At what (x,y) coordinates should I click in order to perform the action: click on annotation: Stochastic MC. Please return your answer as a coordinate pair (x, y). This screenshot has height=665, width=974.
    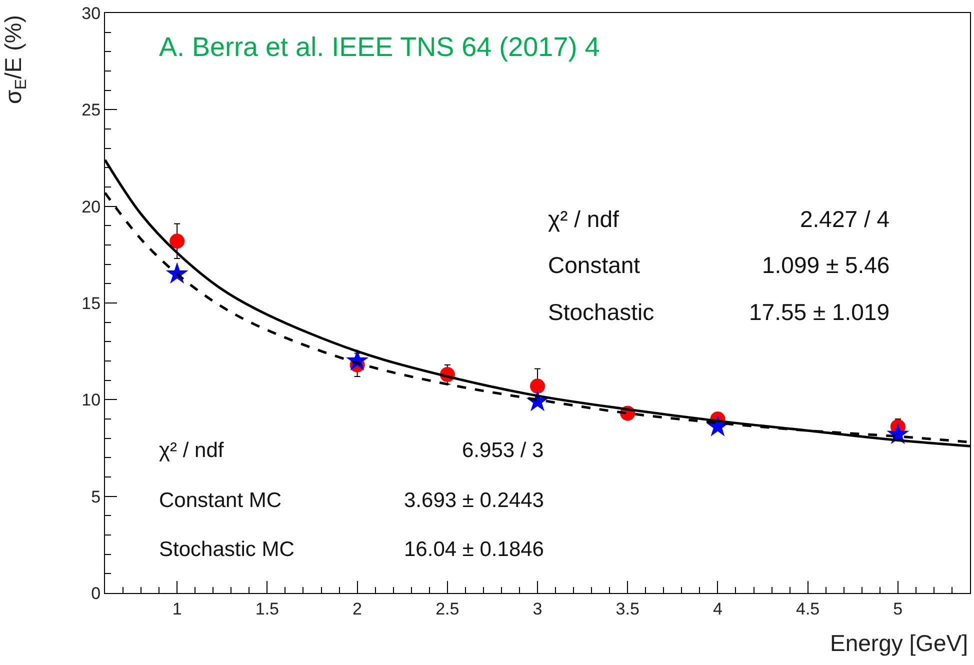
    Looking at the image, I should click on (226, 549).